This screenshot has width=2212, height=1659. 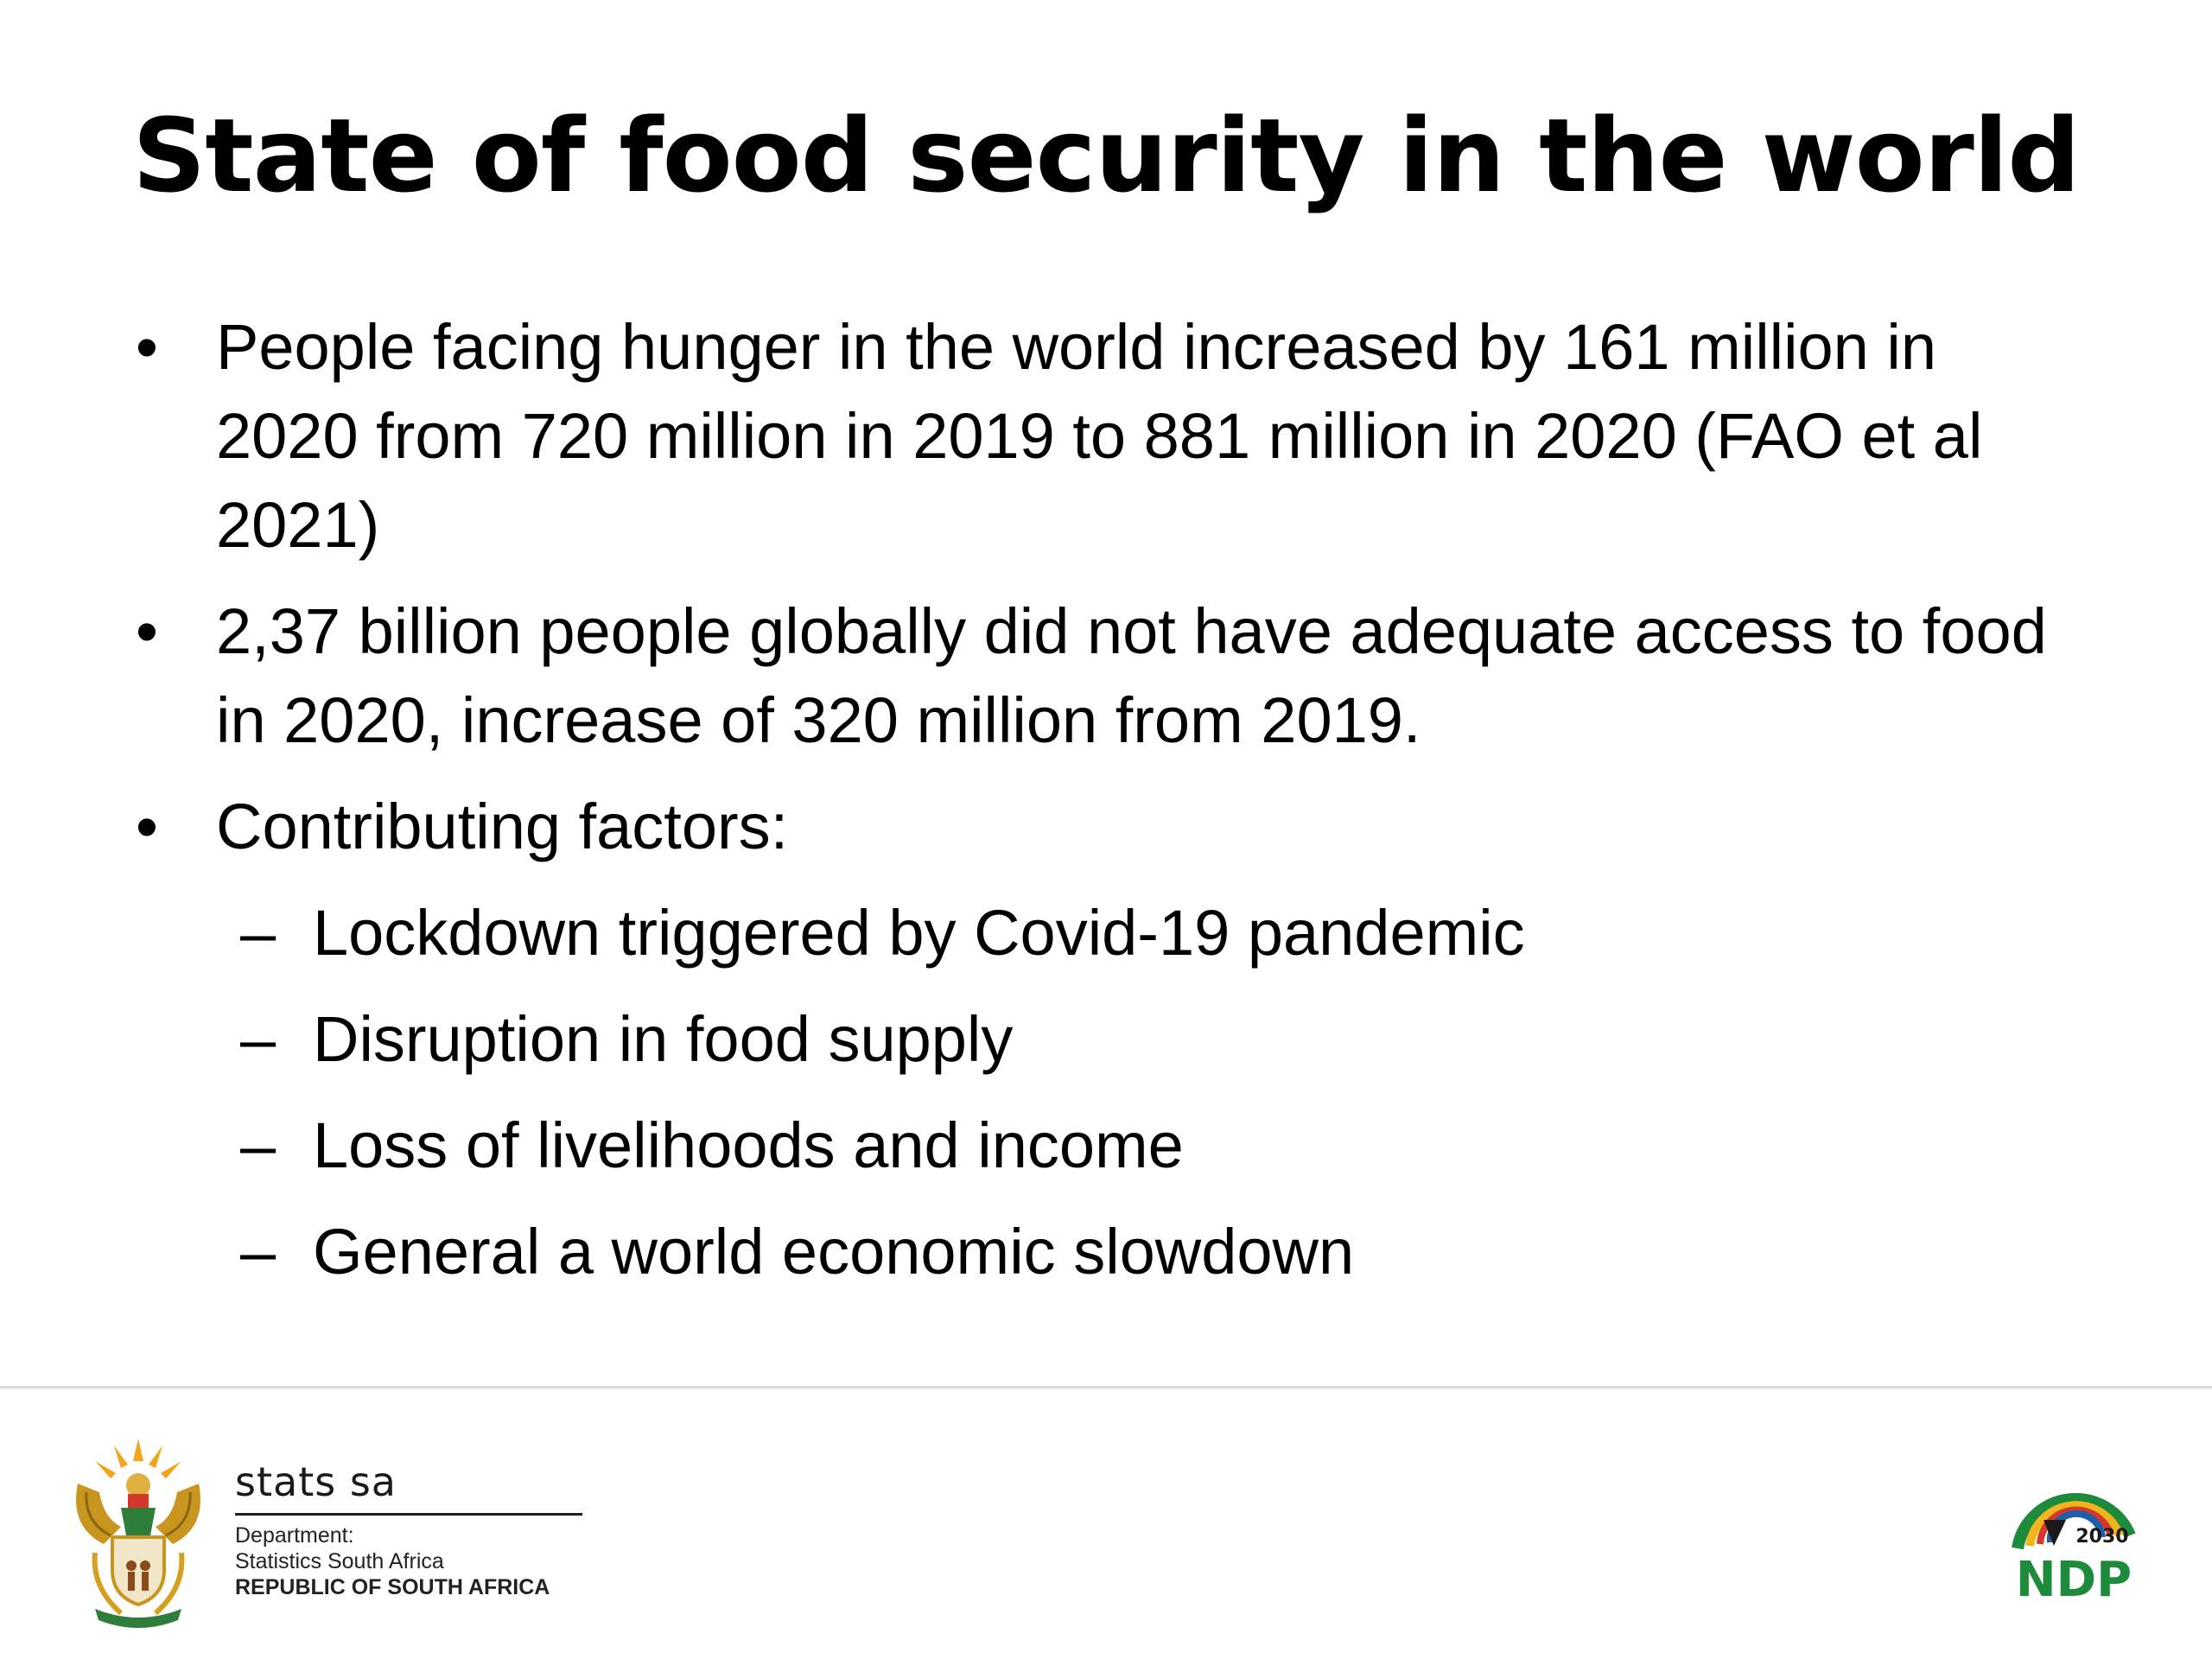 What do you see at coordinates (748, 1145) in the screenshot?
I see `sub-bullet-text: Loss of livelihoods and income` at bounding box center [748, 1145].